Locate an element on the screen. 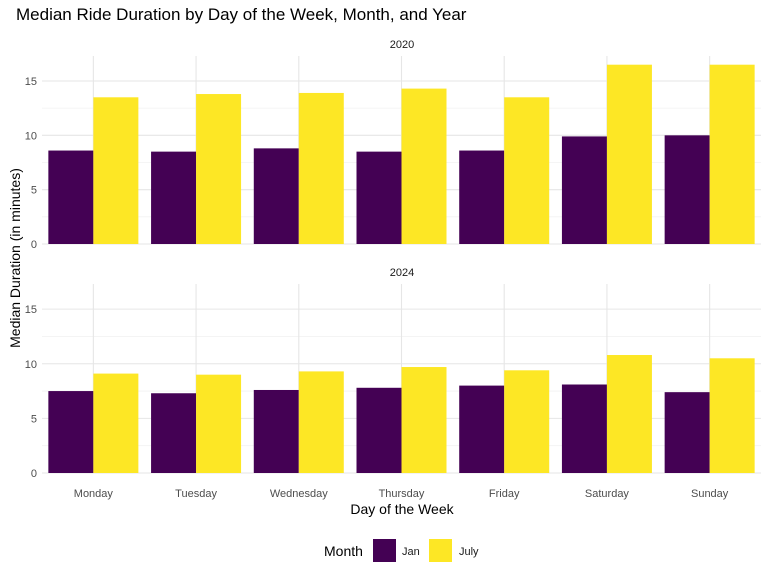 Image resolution: width=768 pixels, height=581 pixels. x-tick-label: Saturday is located at coordinates (607, 494).